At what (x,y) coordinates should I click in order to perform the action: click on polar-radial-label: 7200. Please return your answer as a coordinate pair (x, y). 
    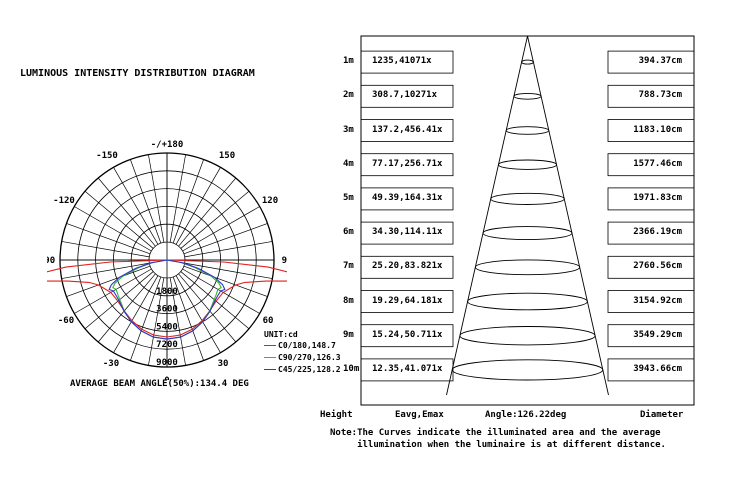
    Looking at the image, I should click on (167, 345).